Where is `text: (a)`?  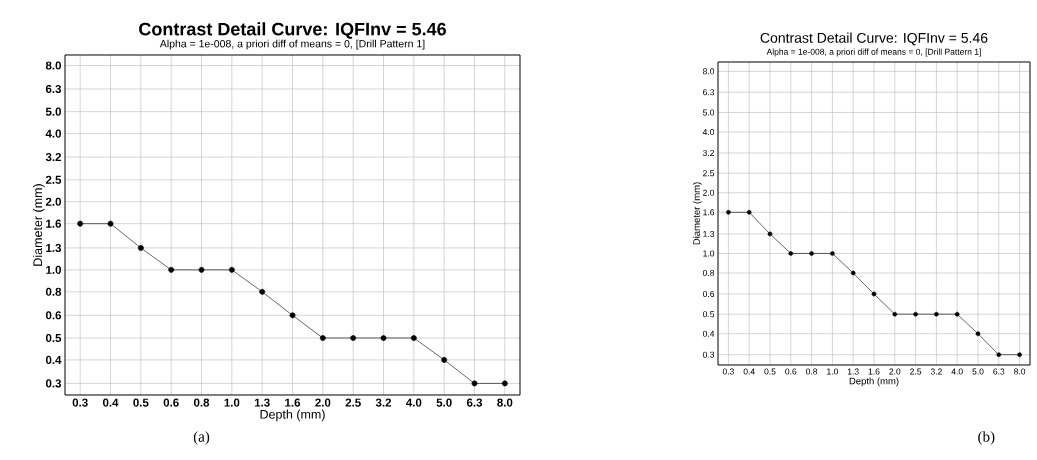
text: (a) is located at coordinates (201, 438).